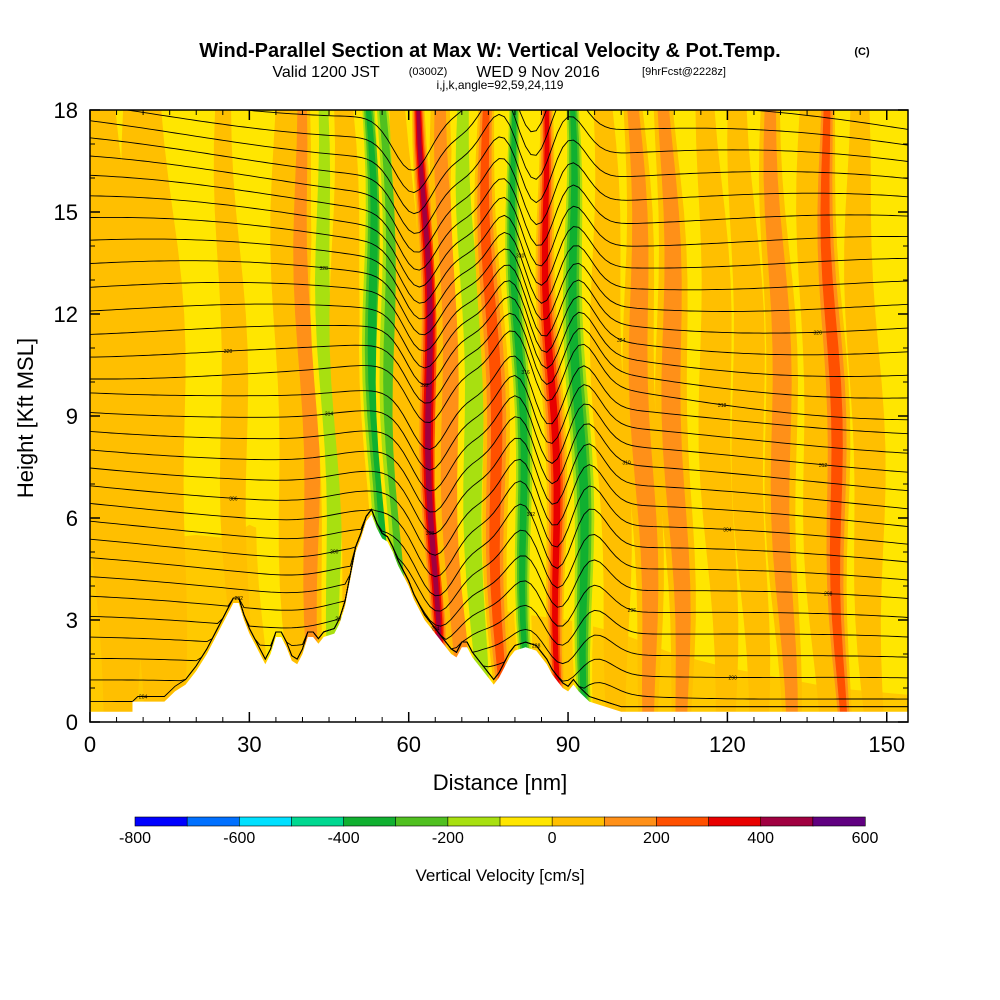 This screenshot has width=1000, height=1000. What do you see at coordinates (344, 838) in the screenshot?
I see `colorbar-tick-label: -400` at bounding box center [344, 838].